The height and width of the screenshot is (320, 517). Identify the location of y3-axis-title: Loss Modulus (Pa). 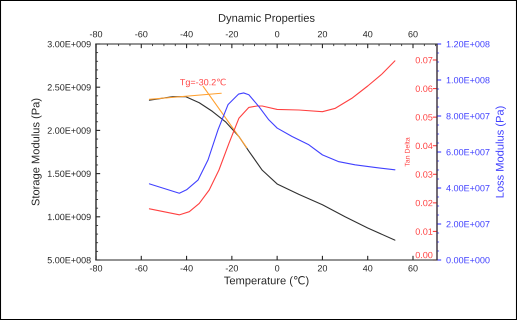
(501, 152).